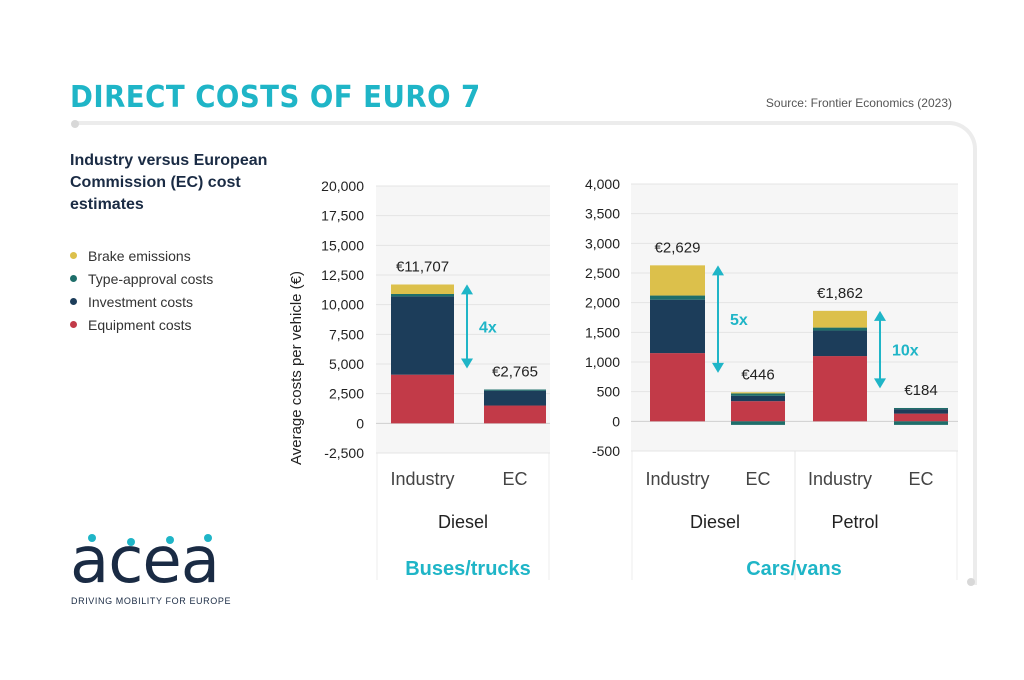  What do you see at coordinates (151, 278) in the screenshot?
I see `legend-label: Type-approval costs` at bounding box center [151, 278].